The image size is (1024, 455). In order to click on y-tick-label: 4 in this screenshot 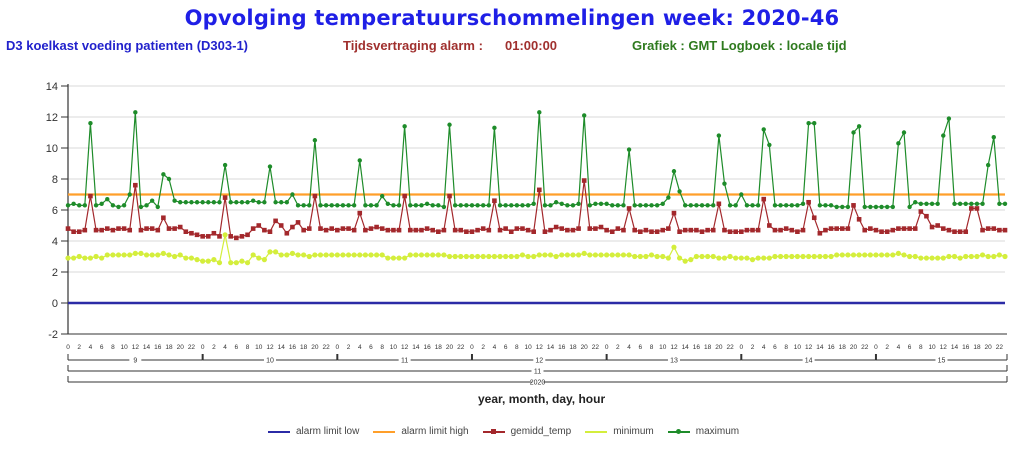, I will do `click(55, 242)`.